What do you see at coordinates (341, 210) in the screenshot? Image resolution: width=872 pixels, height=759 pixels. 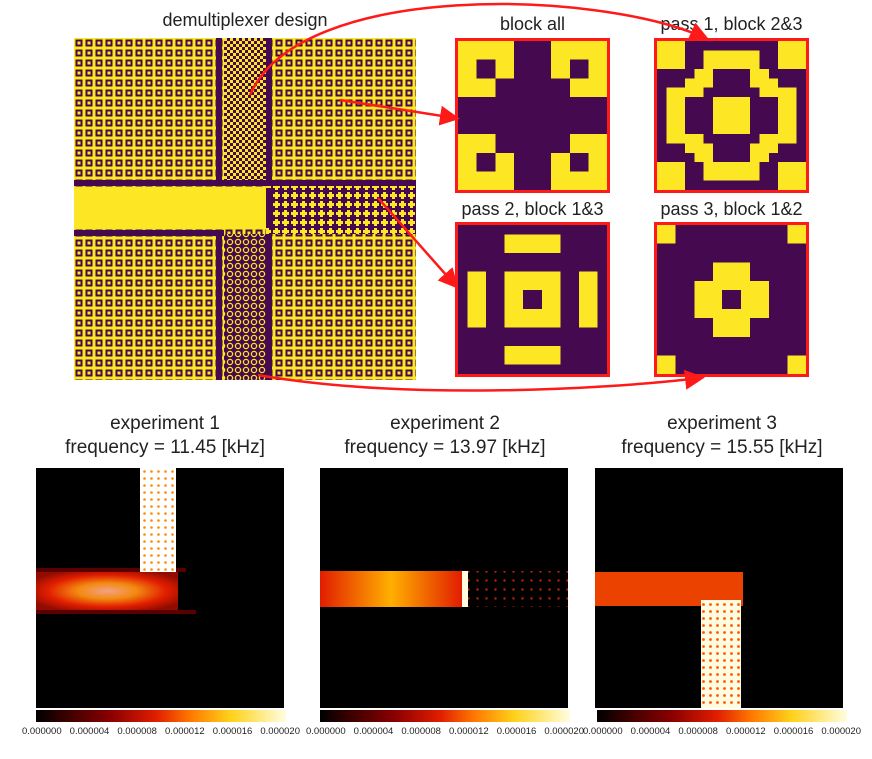 I see `design-pass2-channel` at bounding box center [341, 210].